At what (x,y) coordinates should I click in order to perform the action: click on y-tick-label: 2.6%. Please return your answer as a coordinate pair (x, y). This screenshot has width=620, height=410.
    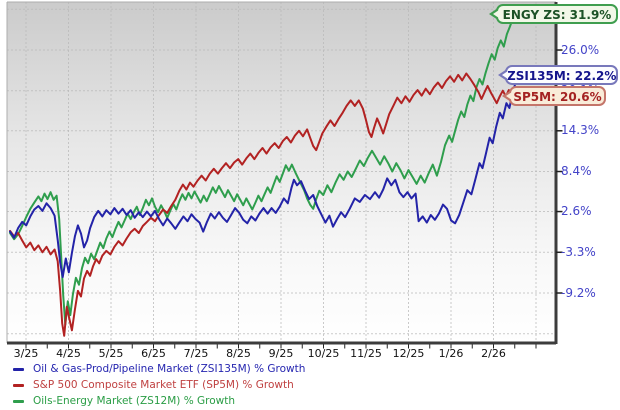
    Looking at the image, I should click on (576, 211).